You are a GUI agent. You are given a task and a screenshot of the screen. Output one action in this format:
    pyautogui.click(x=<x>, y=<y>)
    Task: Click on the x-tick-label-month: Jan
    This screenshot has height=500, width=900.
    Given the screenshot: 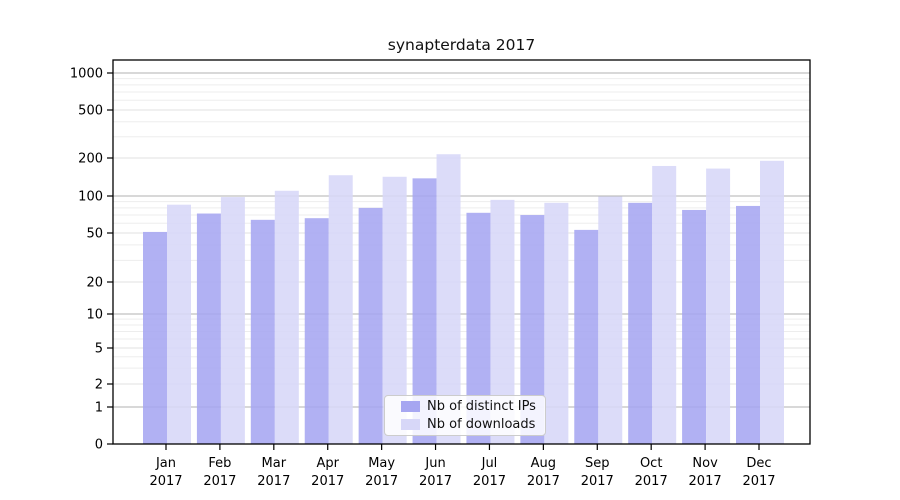 What is the action you would take?
    pyautogui.click(x=165, y=463)
    